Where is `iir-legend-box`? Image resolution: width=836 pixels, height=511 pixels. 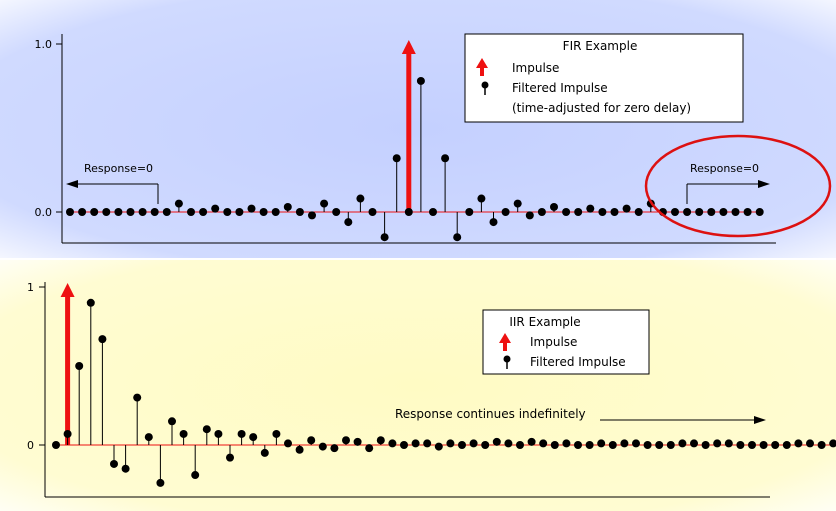 iir-legend-box is located at coordinates (566, 342).